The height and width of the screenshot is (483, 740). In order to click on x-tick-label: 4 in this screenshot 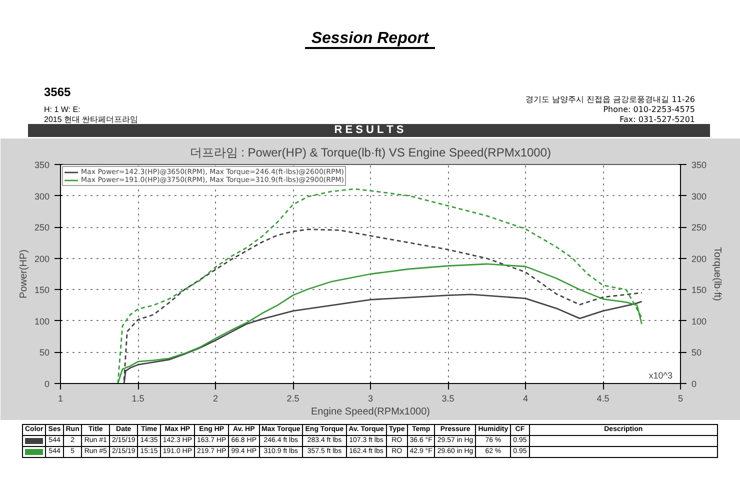, I will do `click(525, 399)`.